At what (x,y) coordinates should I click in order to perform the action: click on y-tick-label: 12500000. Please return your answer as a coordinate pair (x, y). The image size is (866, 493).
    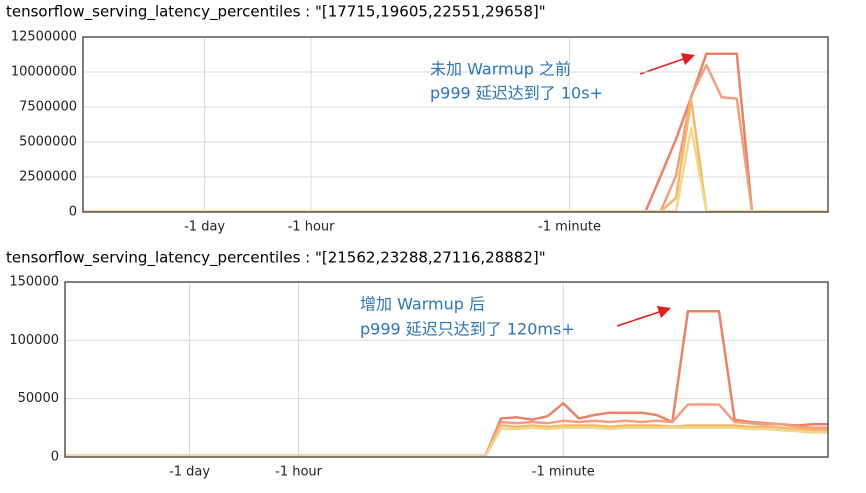
    Looking at the image, I should click on (44, 37).